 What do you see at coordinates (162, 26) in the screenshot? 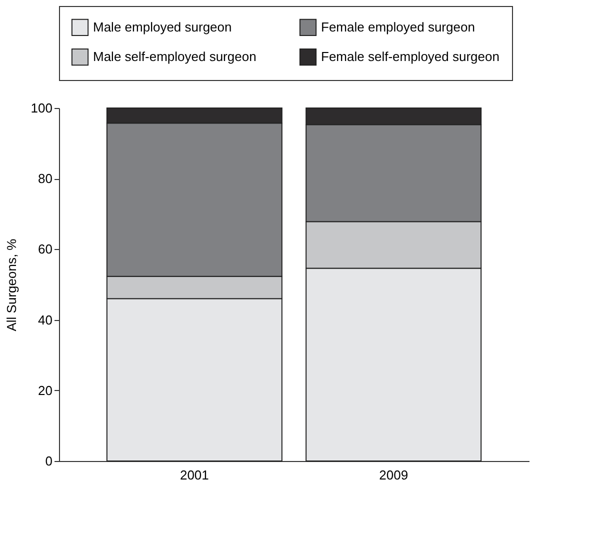
I see `legend-label: Male employed surgeon` at bounding box center [162, 26].